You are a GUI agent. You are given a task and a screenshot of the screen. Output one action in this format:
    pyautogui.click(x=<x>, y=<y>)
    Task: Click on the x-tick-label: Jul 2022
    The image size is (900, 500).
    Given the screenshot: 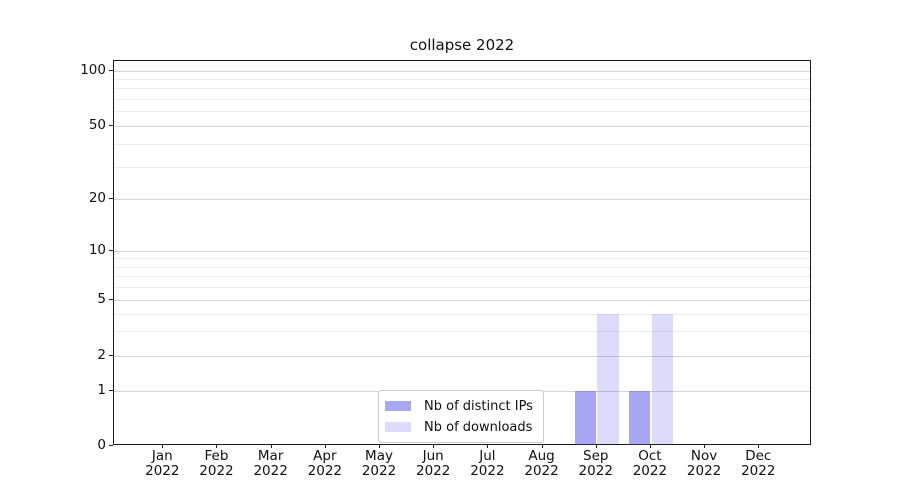 What is the action you would take?
    pyautogui.click(x=487, y=464)
    